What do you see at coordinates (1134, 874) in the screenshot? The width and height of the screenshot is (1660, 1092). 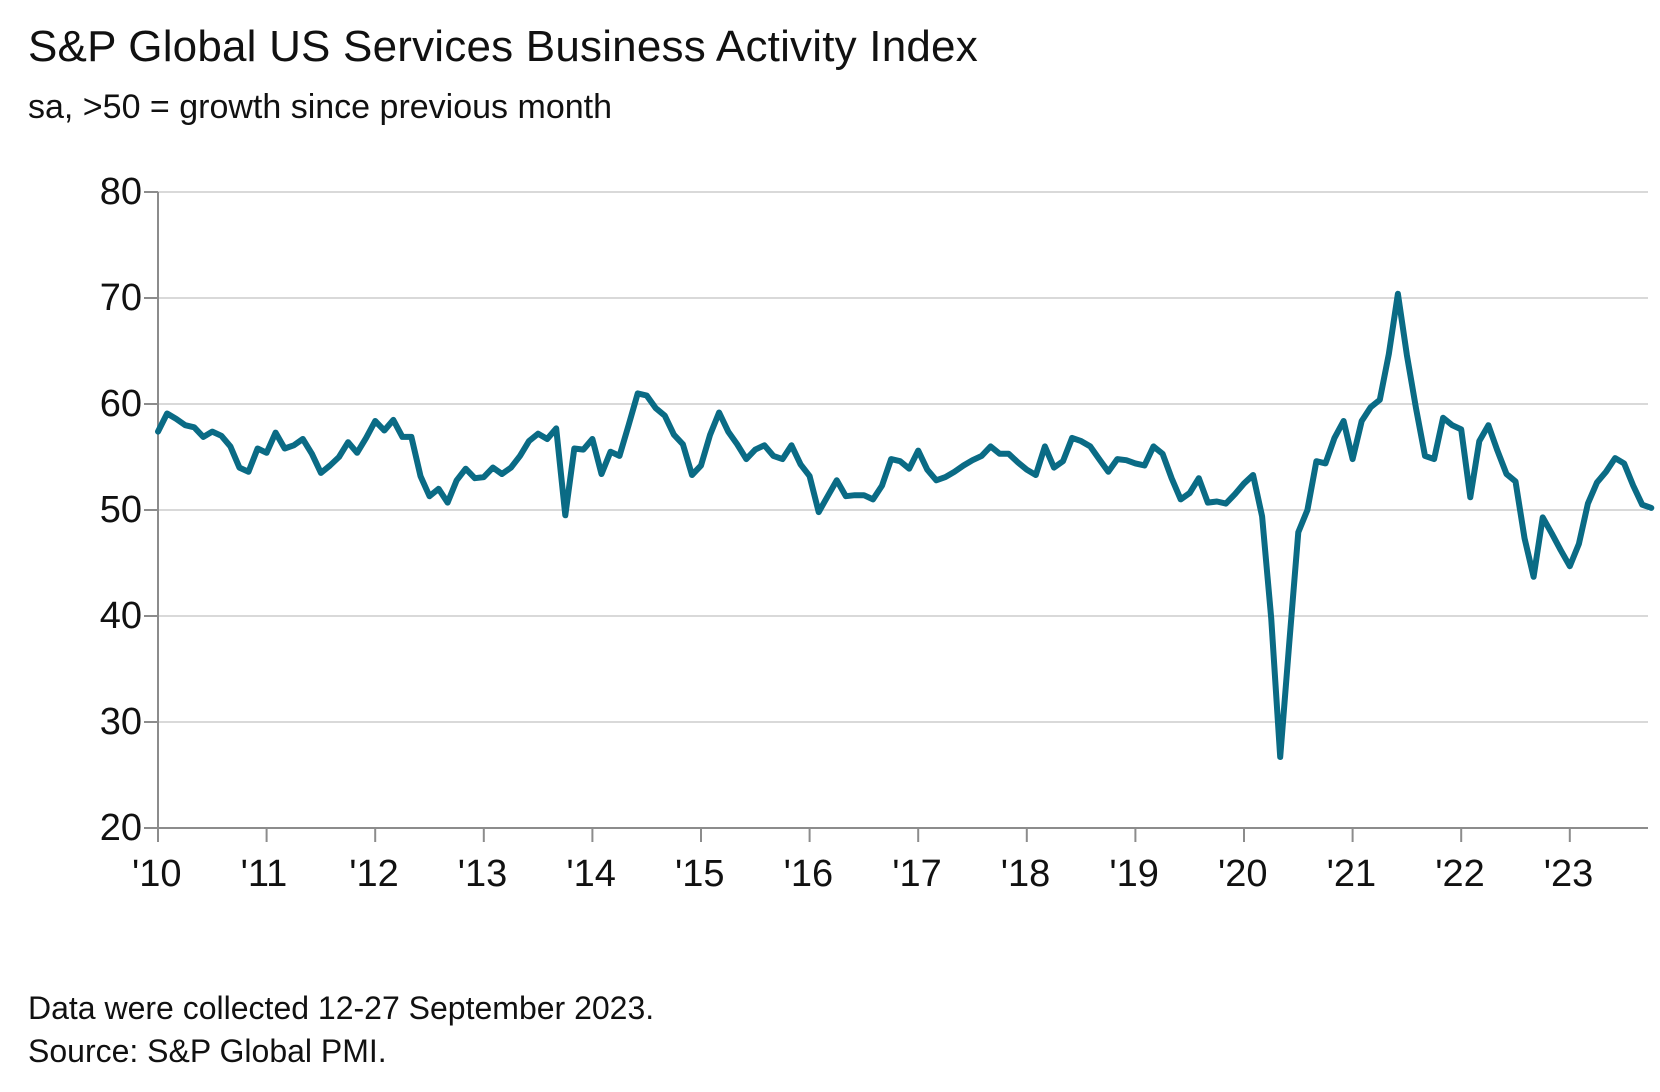 I see `x-tick-label: '19` at bounding box center [1134, 874].